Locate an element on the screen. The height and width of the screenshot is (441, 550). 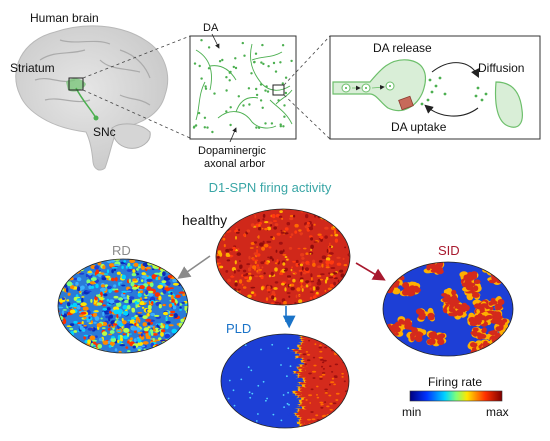
pld-outline is located at coordinates (285, 381).